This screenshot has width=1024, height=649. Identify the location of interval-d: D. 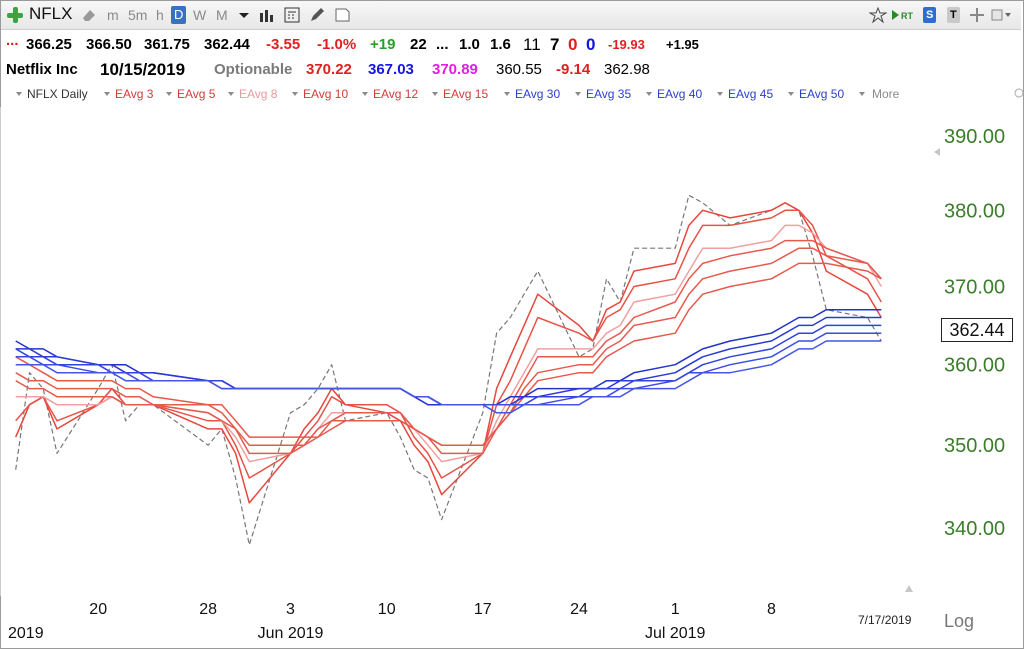
(179, 15).